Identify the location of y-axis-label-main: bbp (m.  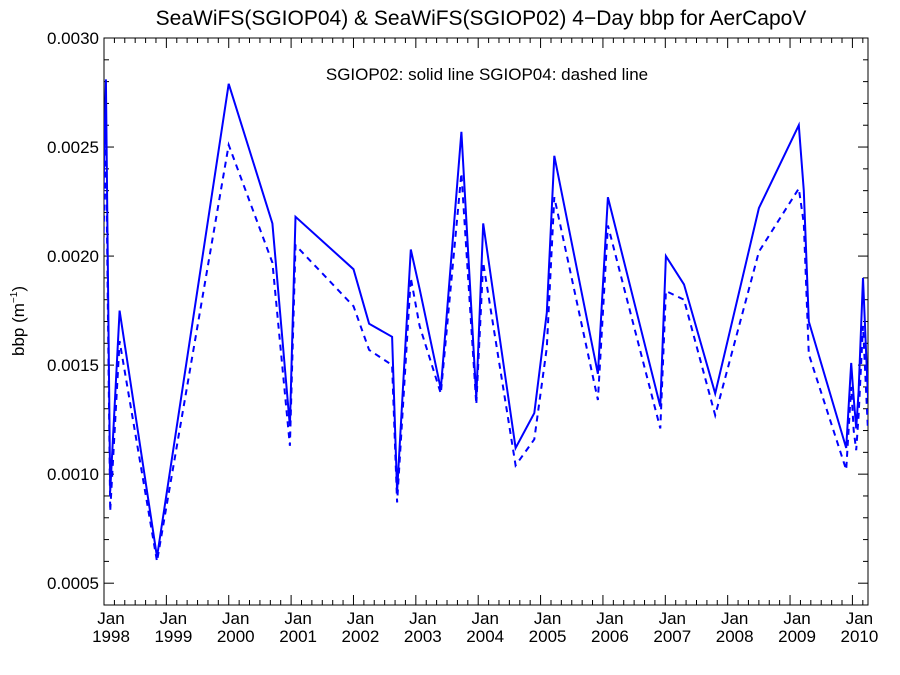
(18, 329).